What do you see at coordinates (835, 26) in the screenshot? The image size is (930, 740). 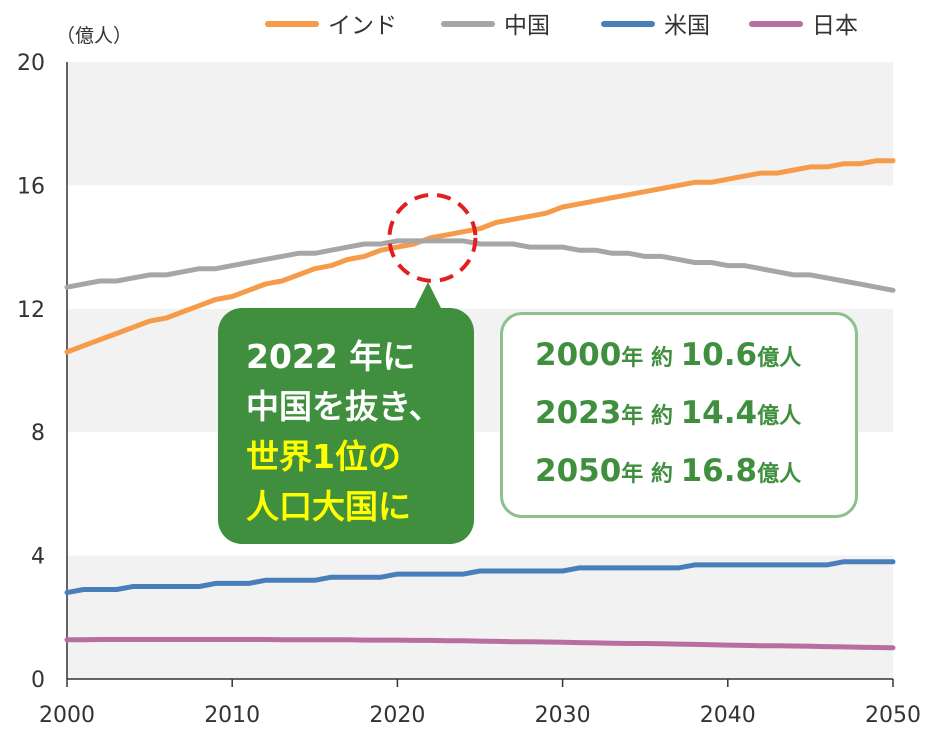 I see `legend-label: 日本` at bounding box center [835, 26].